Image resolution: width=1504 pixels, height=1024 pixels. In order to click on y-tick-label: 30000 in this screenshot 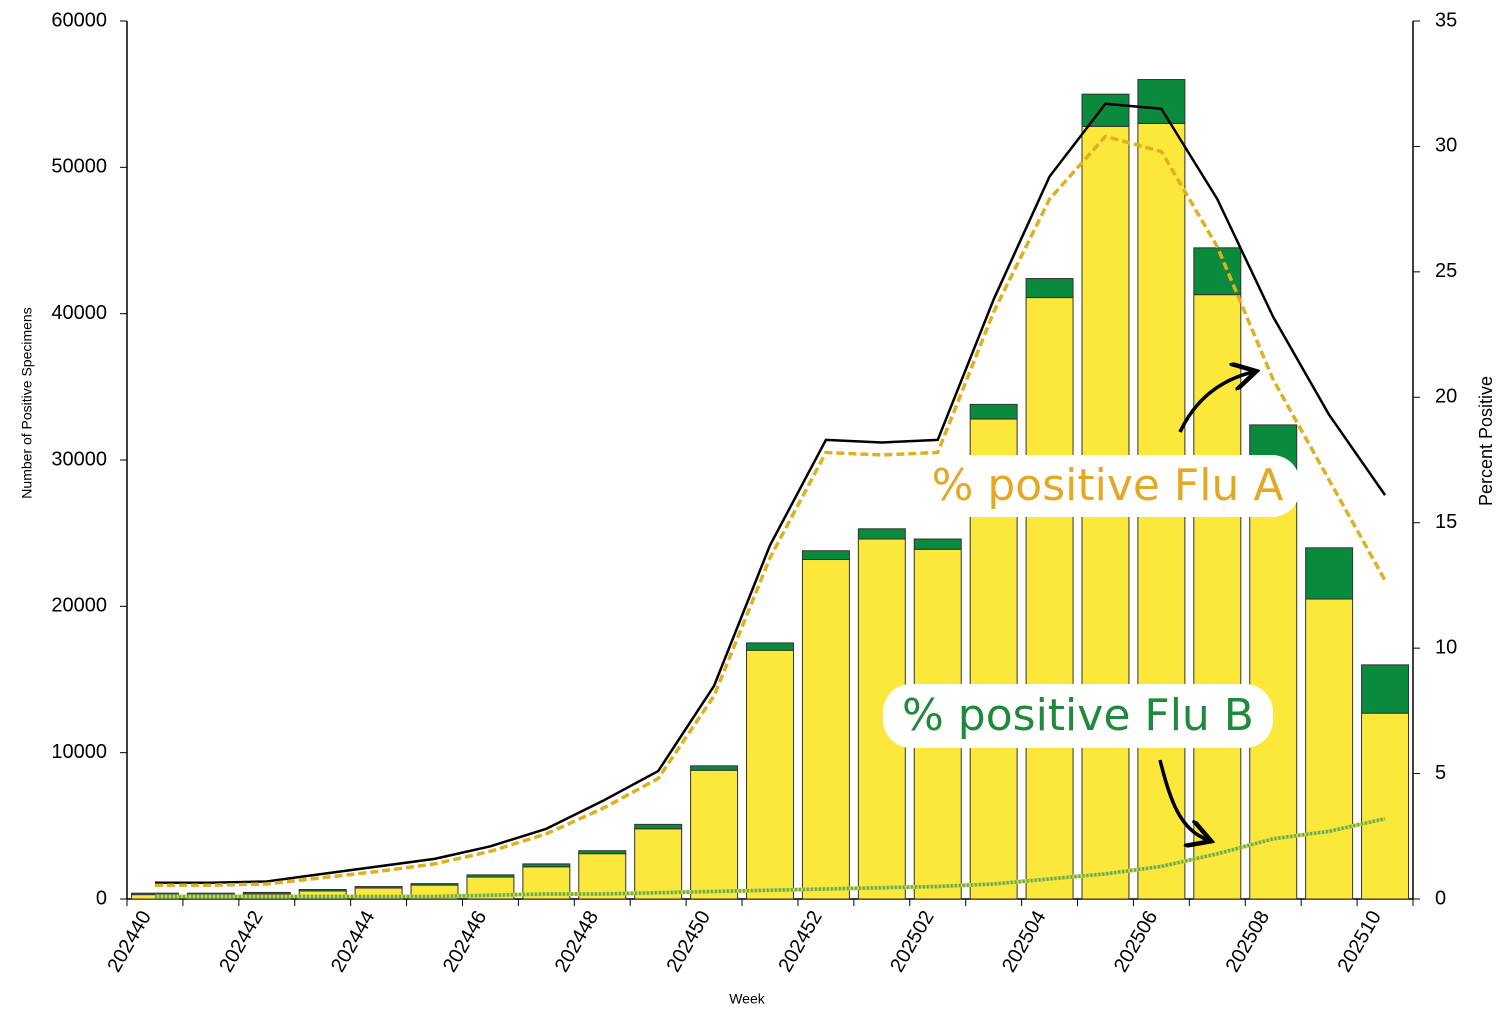, I will do `click(79, 459)`.